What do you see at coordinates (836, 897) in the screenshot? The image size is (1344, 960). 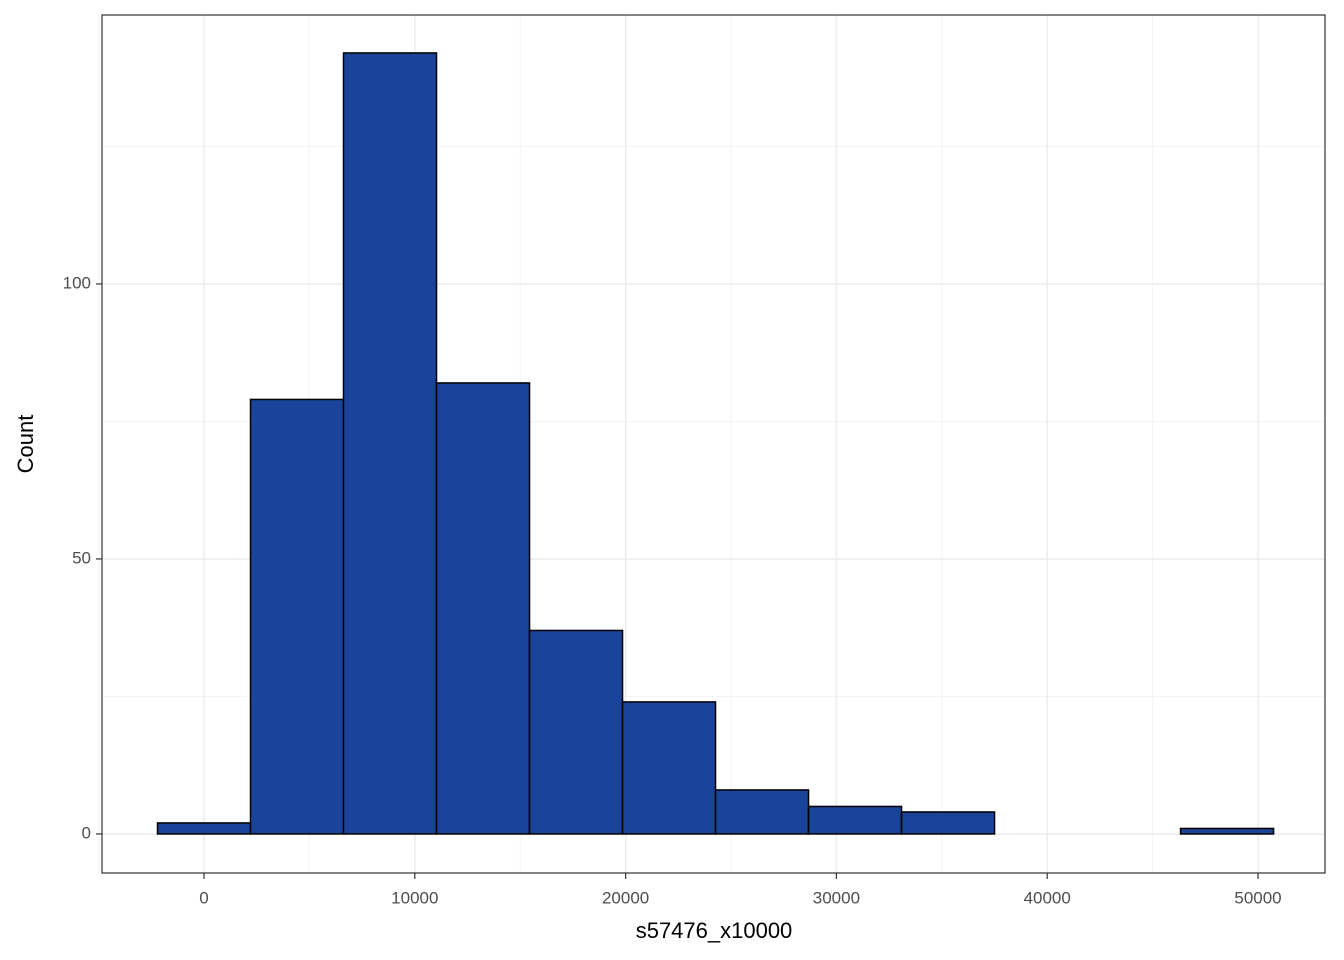 I see `x-tick-label: 30000` at bounding box center [836, 897].